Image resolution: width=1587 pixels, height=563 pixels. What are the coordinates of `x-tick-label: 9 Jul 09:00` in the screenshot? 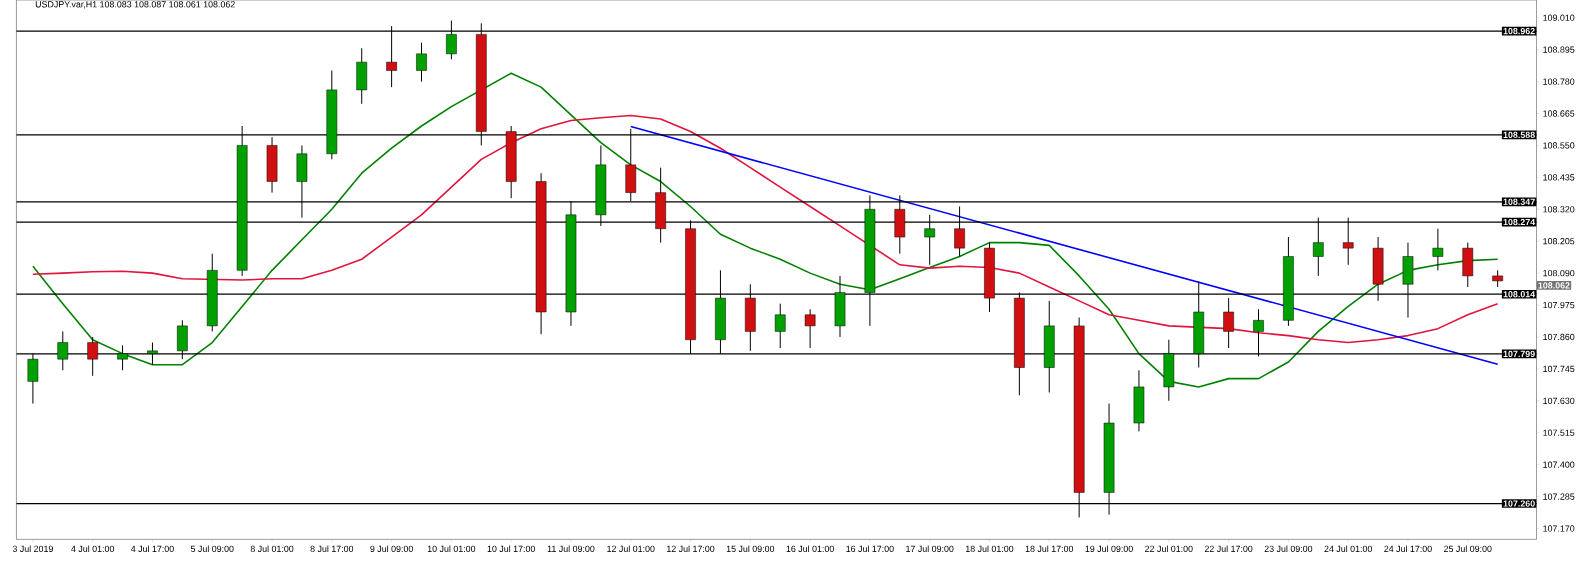 It's located at (391, 548).